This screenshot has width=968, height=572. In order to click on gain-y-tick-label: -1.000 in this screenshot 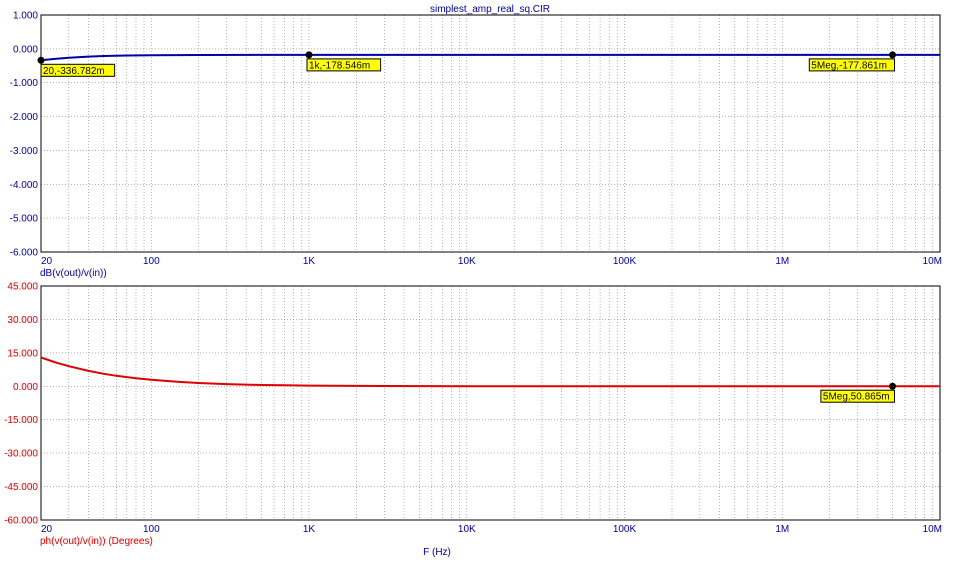, I will do `click(24, 83)`.